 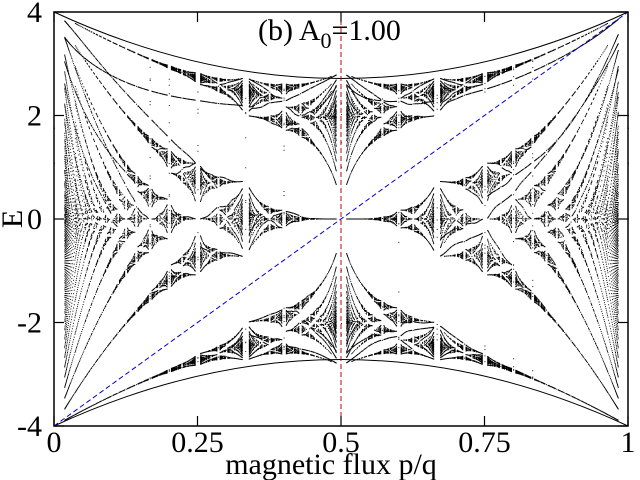 What do you see at coordinates (14, 219) in the screenshot?
I see `y-axis-label: E` at bounding box center [14, 219].